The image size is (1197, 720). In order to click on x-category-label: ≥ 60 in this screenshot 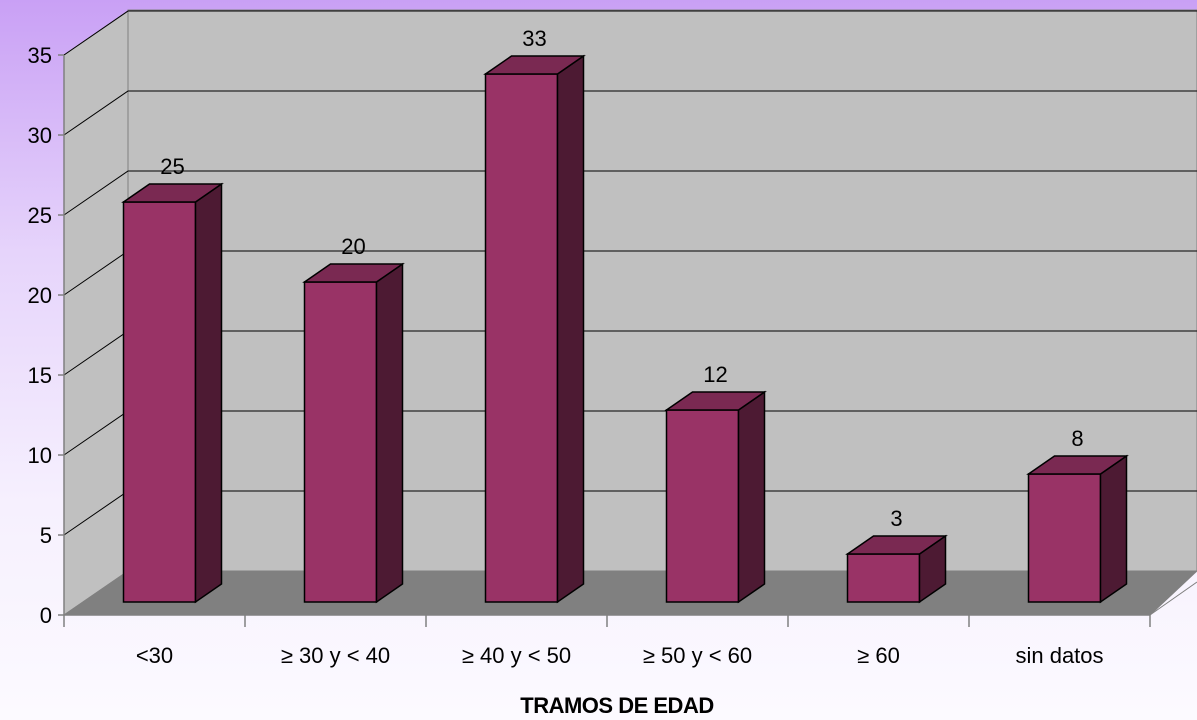, I will do `click(878, 655)`.